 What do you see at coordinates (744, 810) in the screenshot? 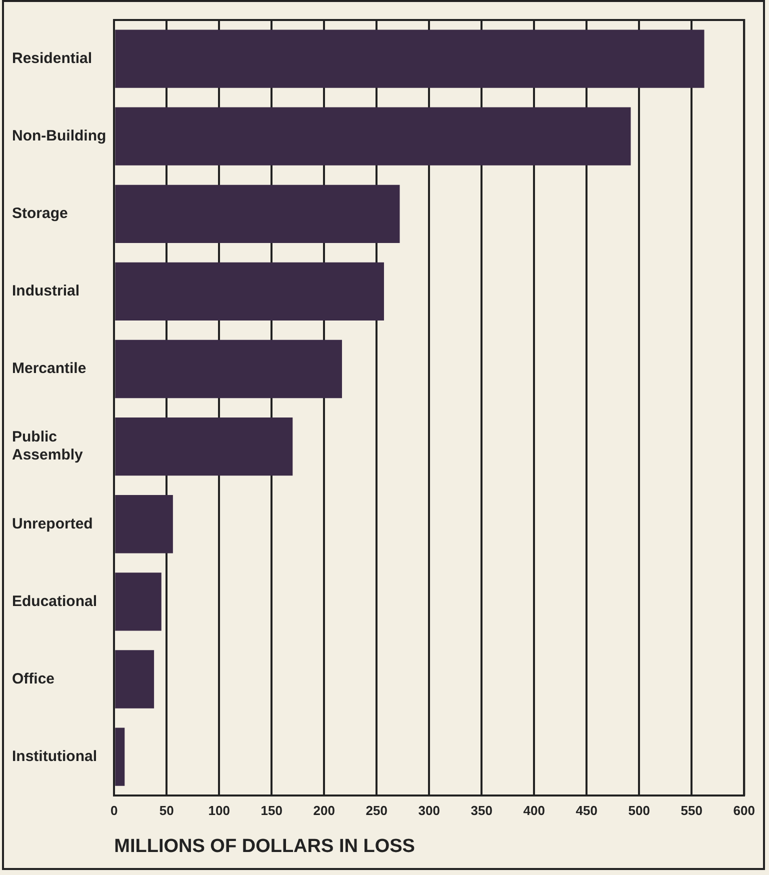
I see `x-tick-label: 600` at bounding box center [744, 810].